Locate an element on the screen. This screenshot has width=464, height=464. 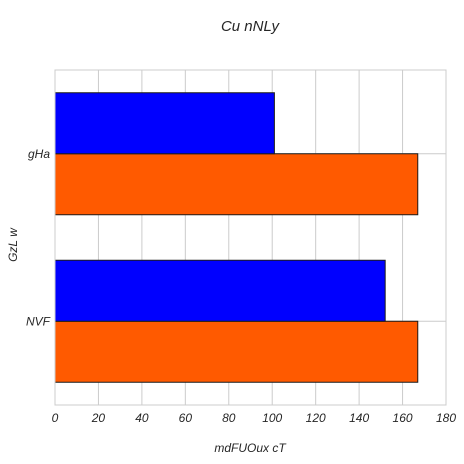
x-tick-label: 100 is located at coordinates (272, 418).